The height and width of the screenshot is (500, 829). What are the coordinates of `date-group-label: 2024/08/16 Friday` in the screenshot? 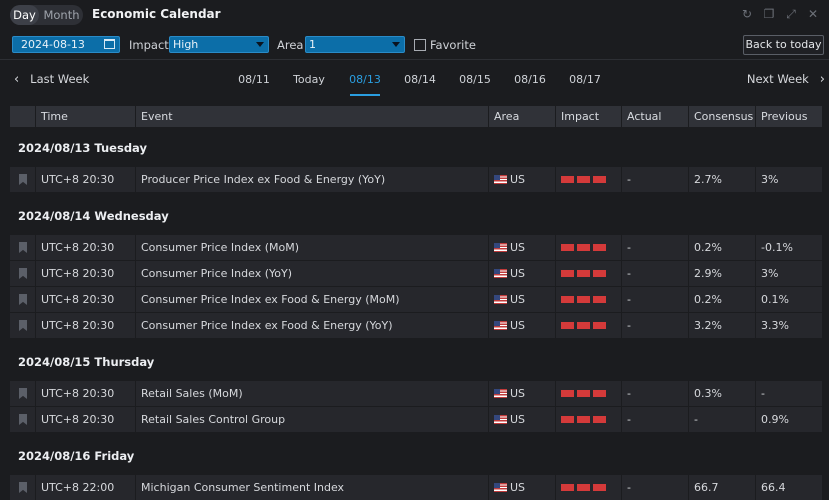 It's located at (76, 456).